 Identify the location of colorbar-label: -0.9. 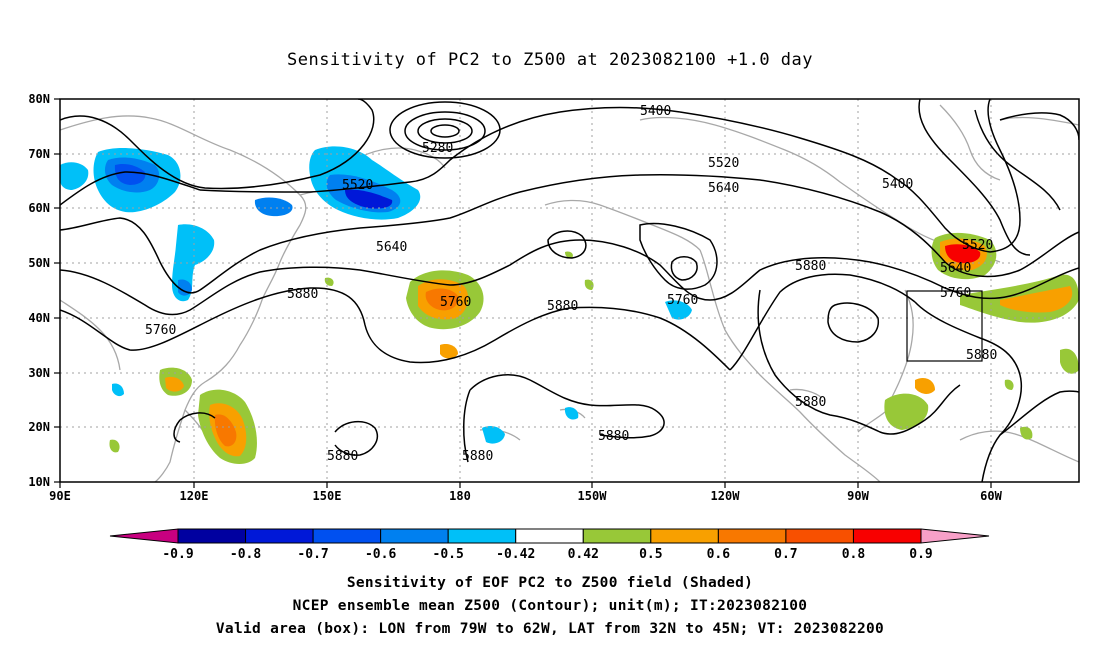
(177, 554).